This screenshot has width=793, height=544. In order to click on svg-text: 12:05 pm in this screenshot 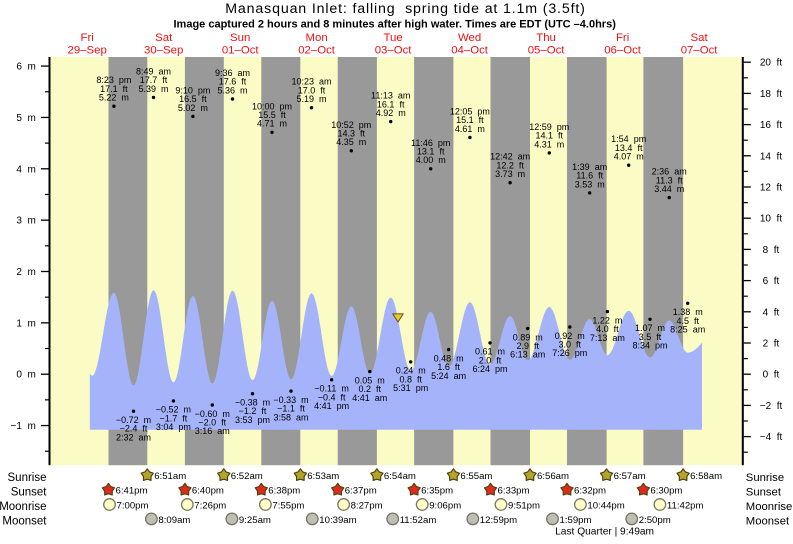, I will do `click(470, 112)`.